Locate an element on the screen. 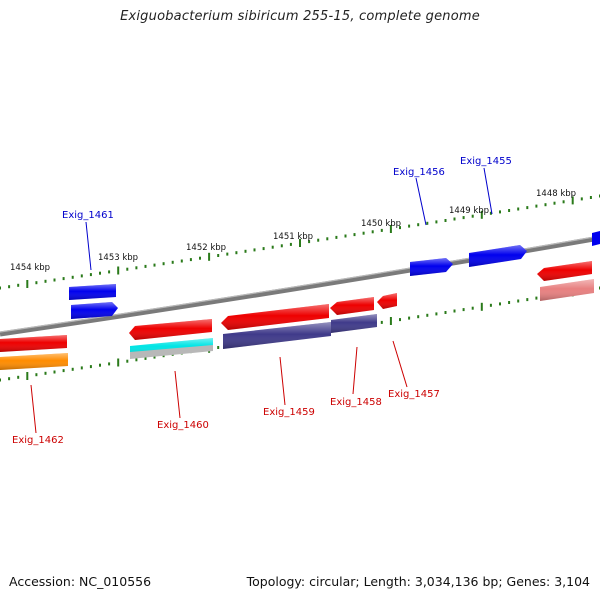  gene-label-exig-1457: Exig_1457 is located at coordinates (414, 394).